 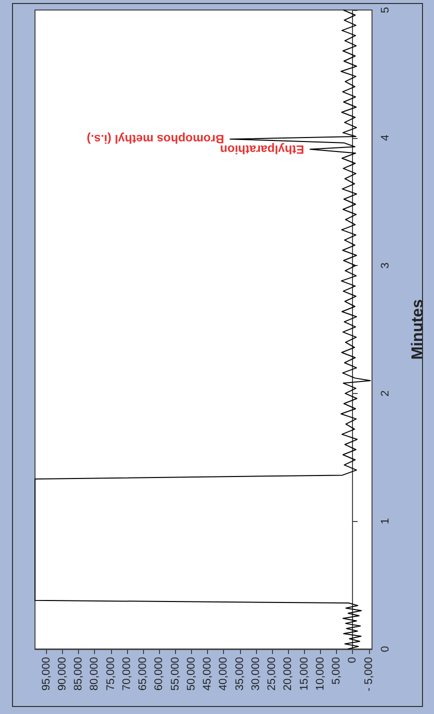 What do you see at coordinates (46, 674) in the screenshot?
I see `x-tick-label: 95,000` at bounding box center [46, 674].